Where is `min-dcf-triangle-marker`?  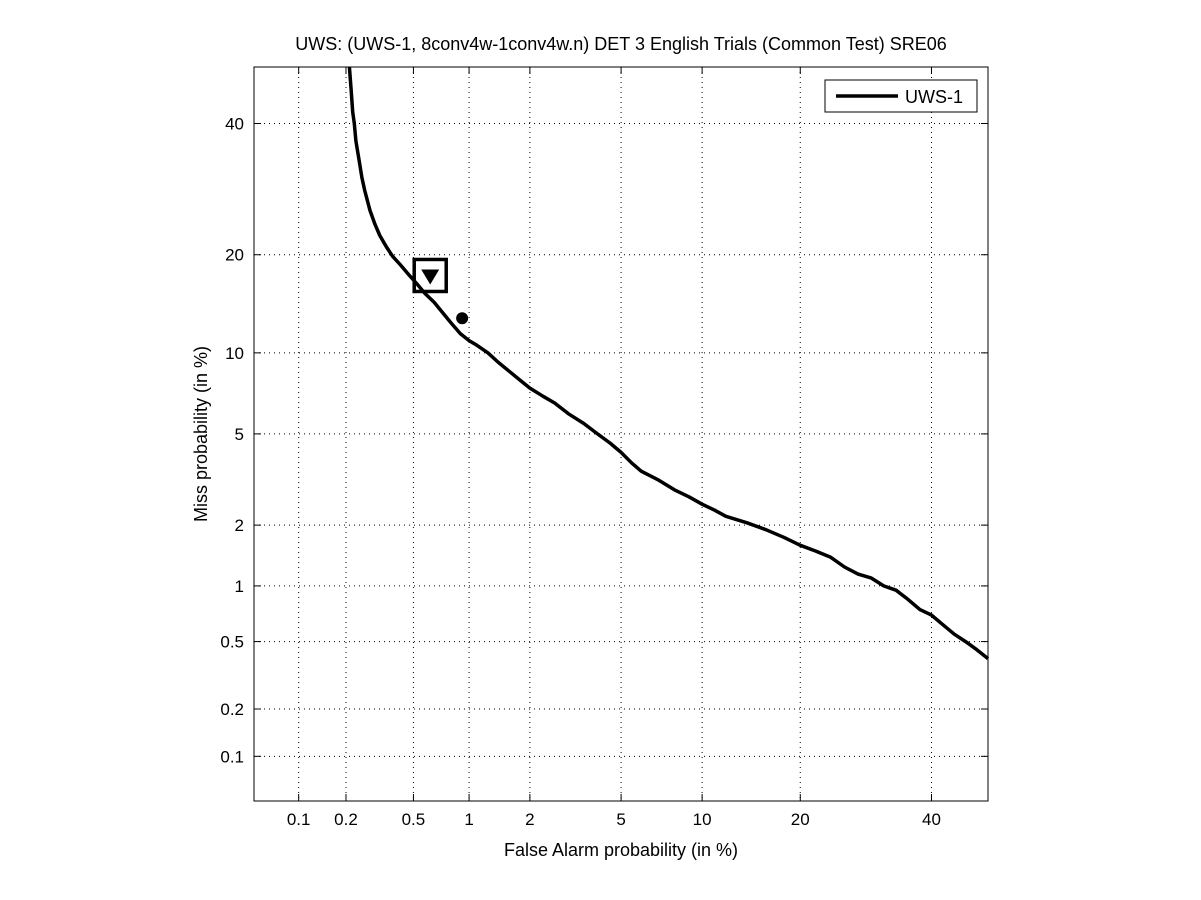 min-dcf-triangle-marker is located at coordinates (430, 277).